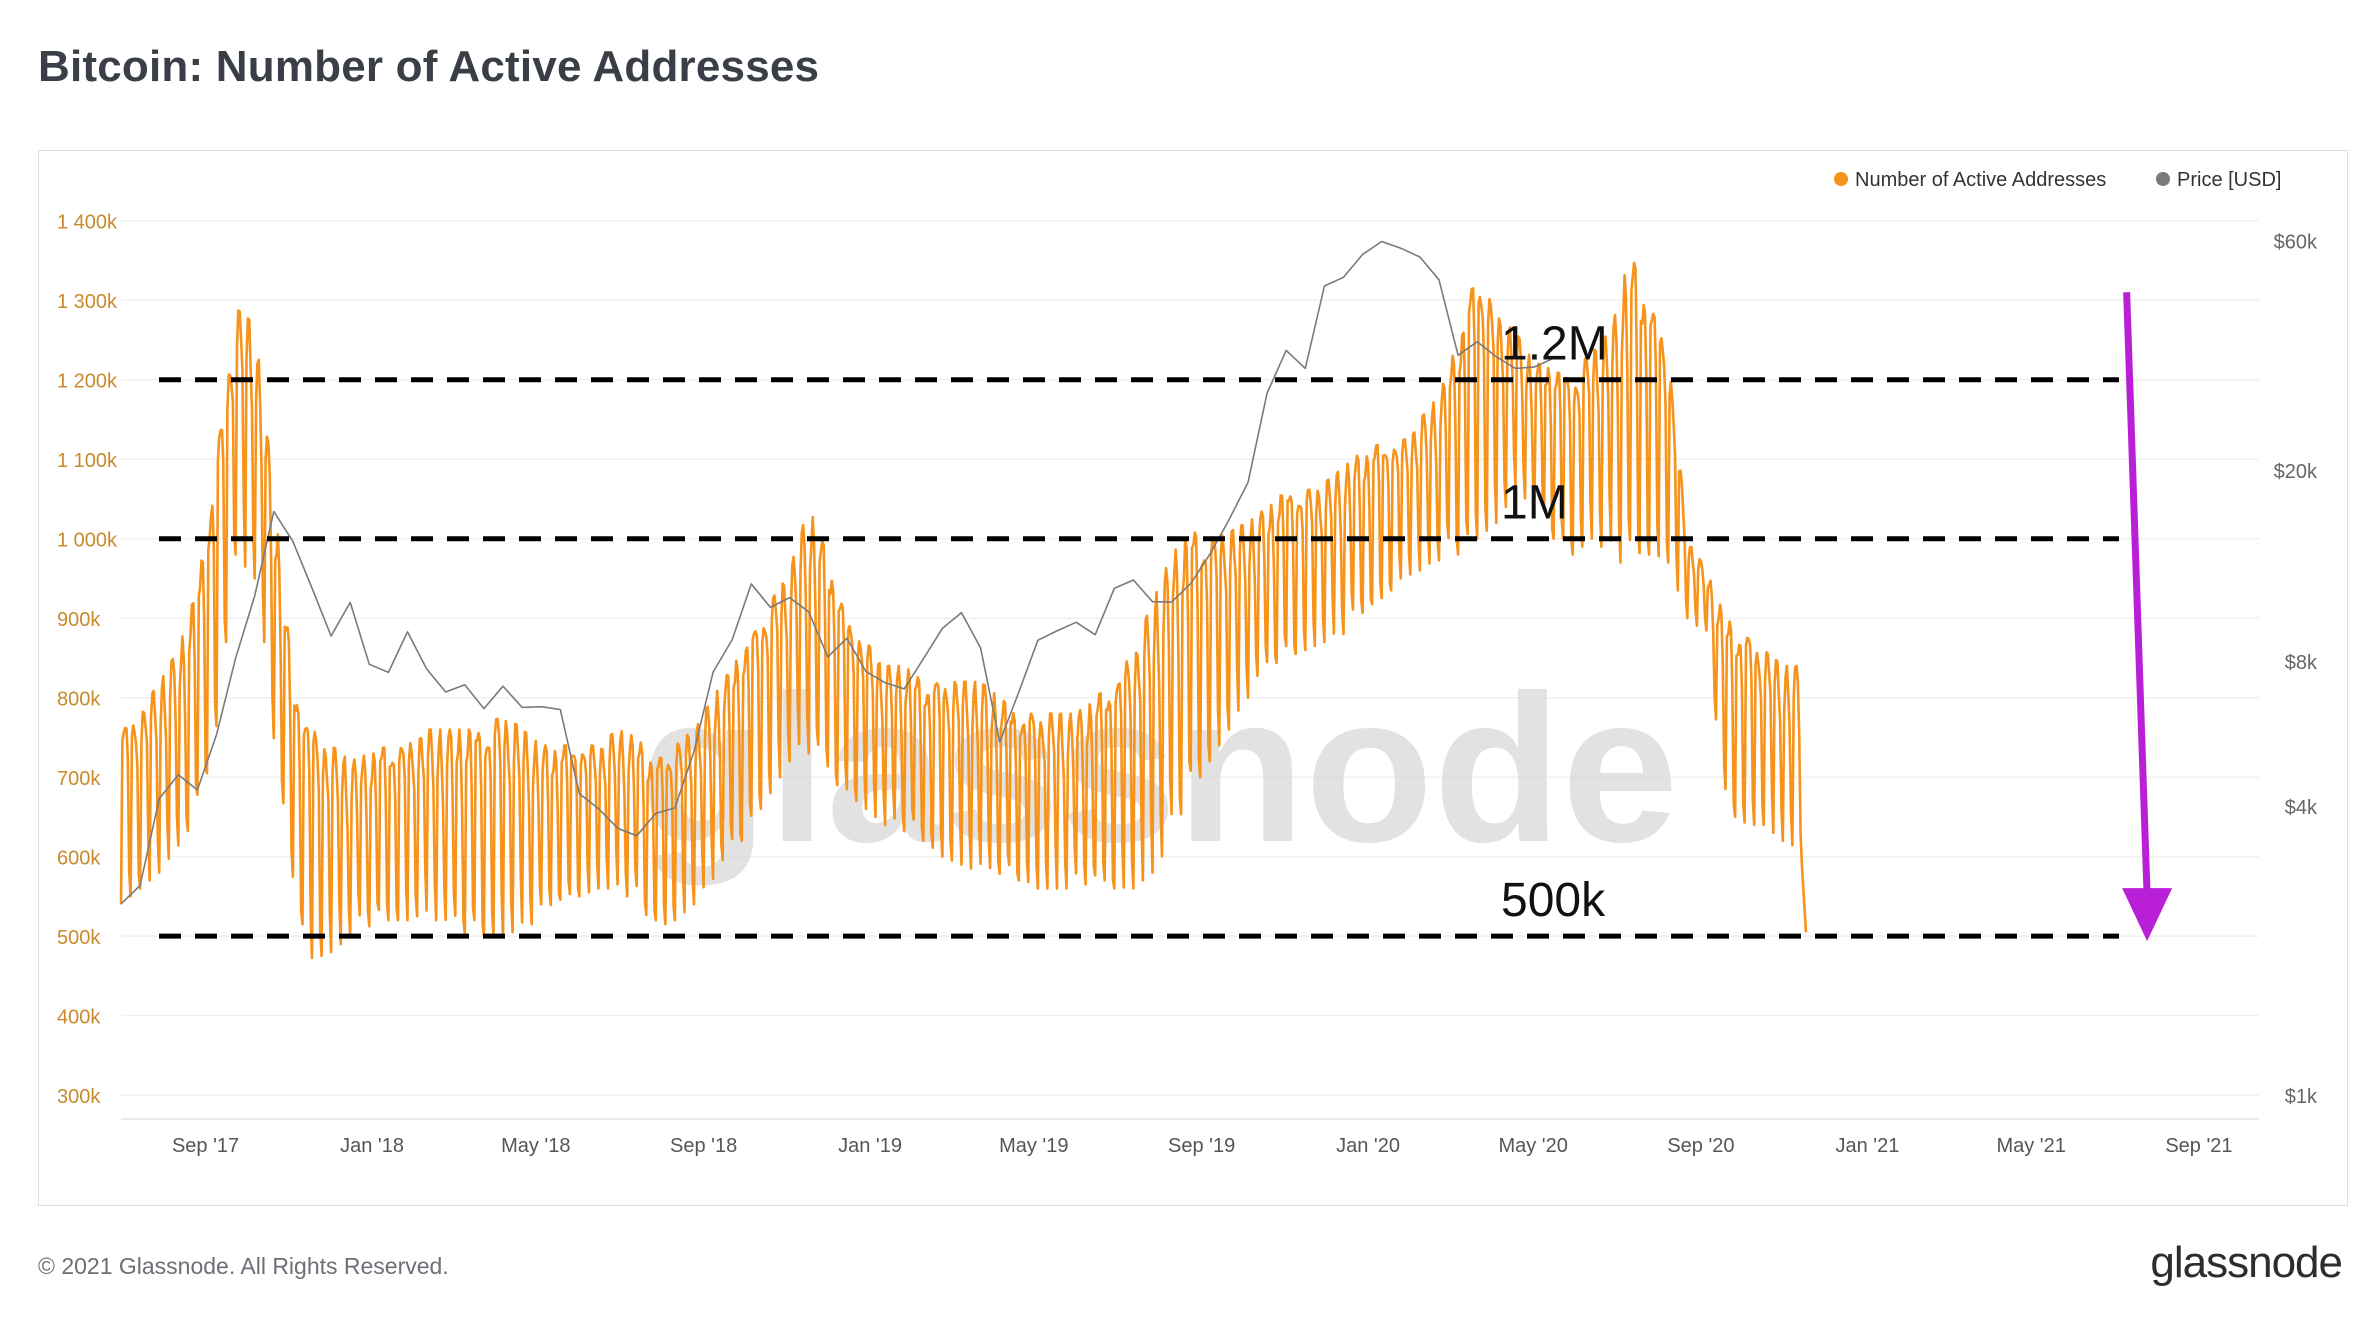  What do you see at coordinates (1033, 1146) in the screenshot?
I see `x-tick-label: May '19` at bounding box center [1033, 1146].